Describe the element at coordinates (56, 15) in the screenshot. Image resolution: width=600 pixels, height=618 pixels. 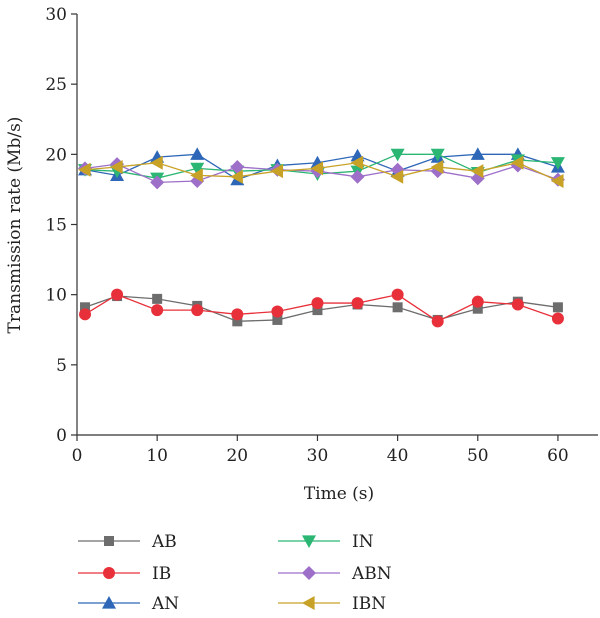
I see `y-tick-label: 30` at that location.